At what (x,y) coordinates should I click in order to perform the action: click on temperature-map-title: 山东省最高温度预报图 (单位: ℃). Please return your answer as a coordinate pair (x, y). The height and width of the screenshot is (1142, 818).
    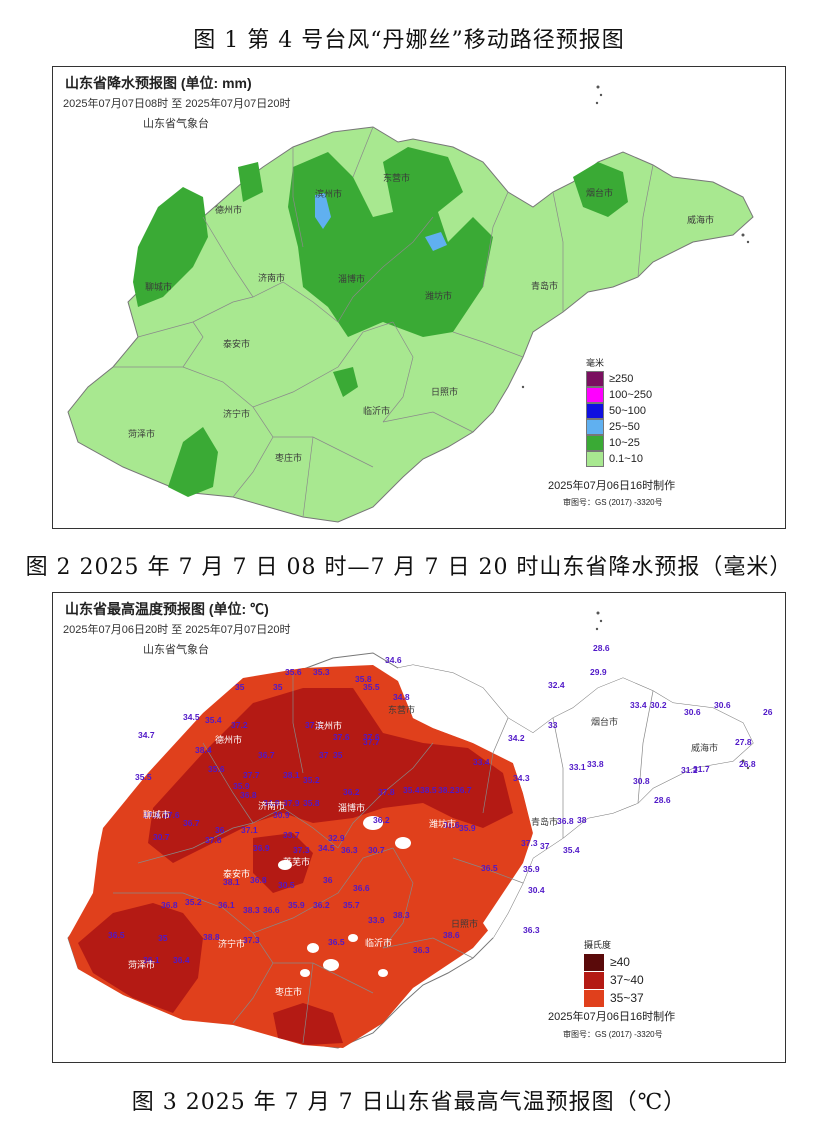
    Looking at the image, I should click on (167, 609).